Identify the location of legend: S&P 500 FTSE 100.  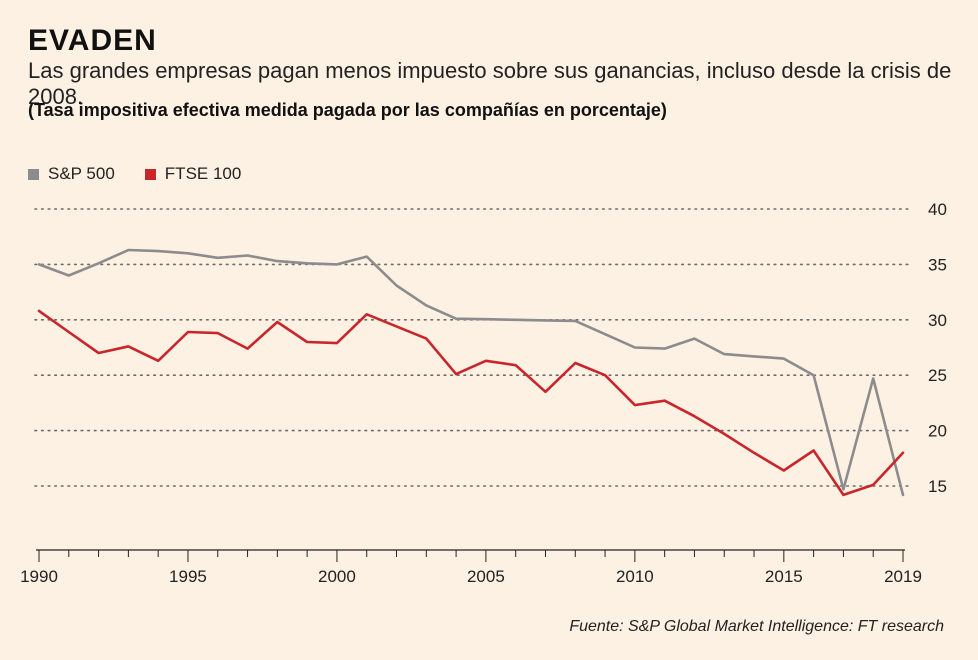
(134, 174).